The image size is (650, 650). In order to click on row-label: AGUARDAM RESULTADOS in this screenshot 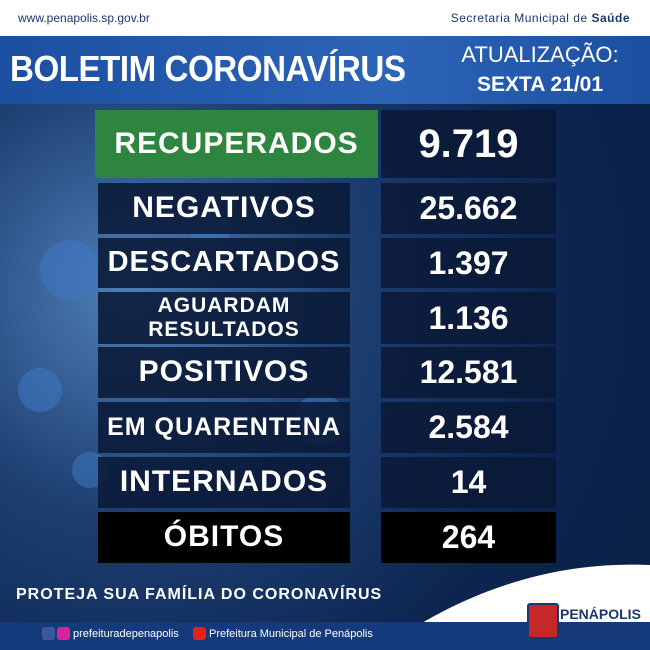, I will do `click(224, 318)`.